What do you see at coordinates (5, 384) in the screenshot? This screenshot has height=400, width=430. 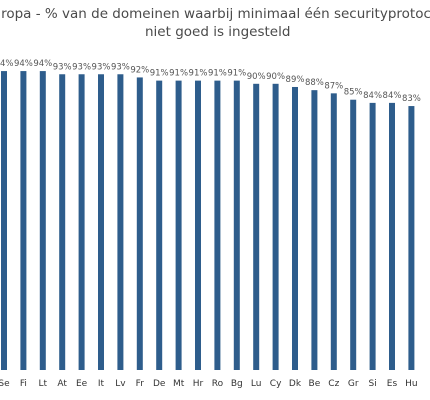 I see `category-label-se: Se` at bounding box center [5, 384].